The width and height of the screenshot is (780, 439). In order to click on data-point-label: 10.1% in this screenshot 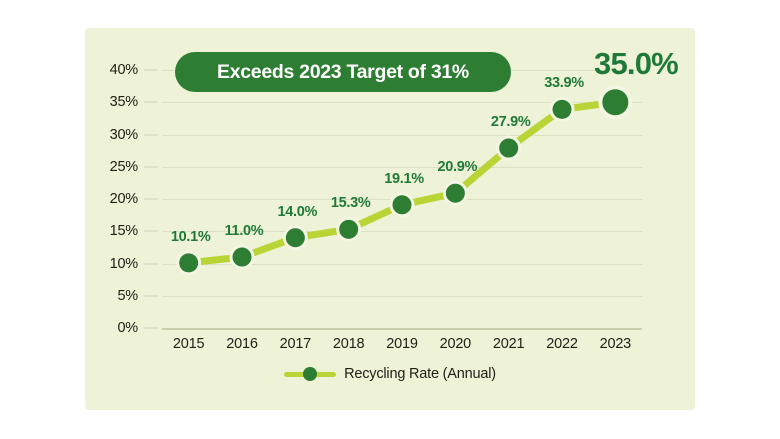, I will do `click(190, 236)`.